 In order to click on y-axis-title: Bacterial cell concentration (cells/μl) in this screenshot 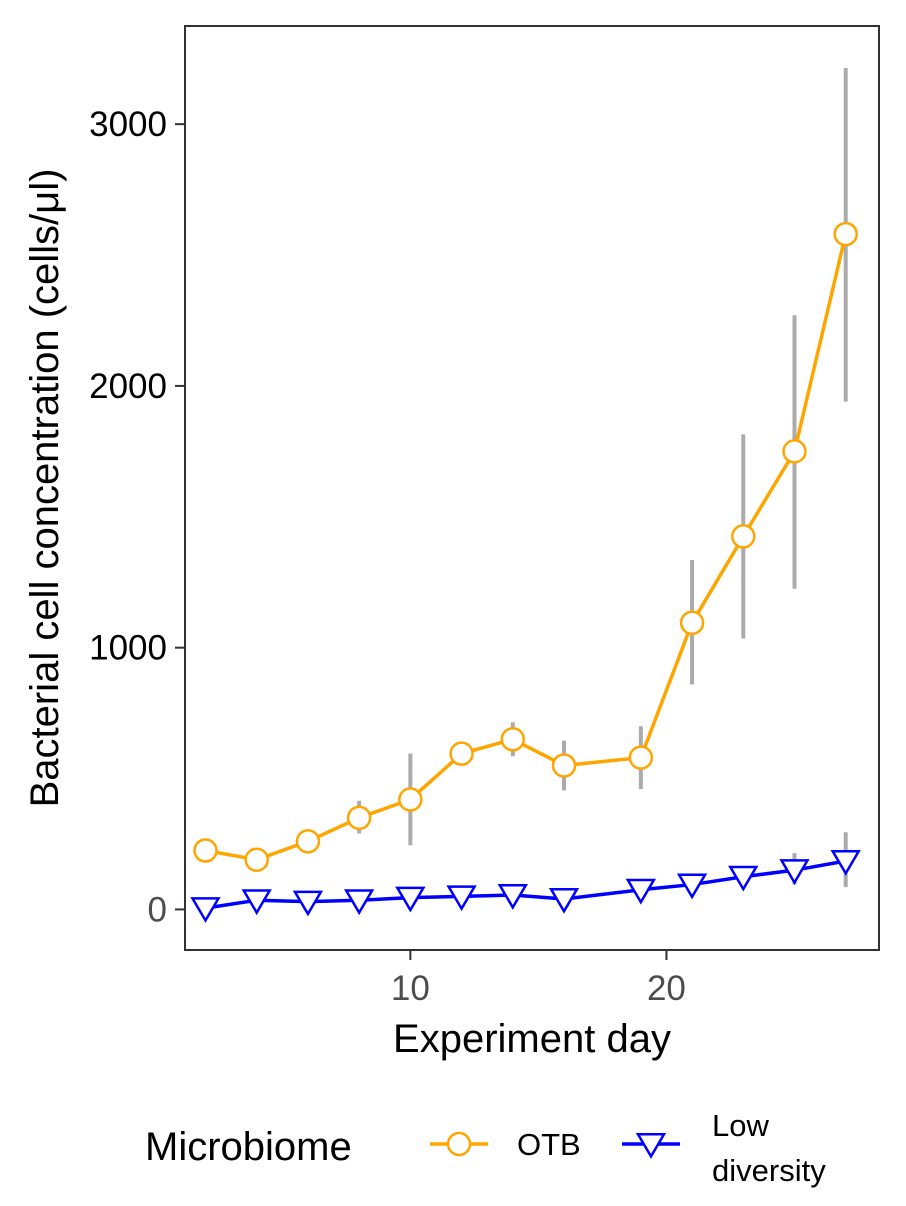, I will do `click(45, 488)`.